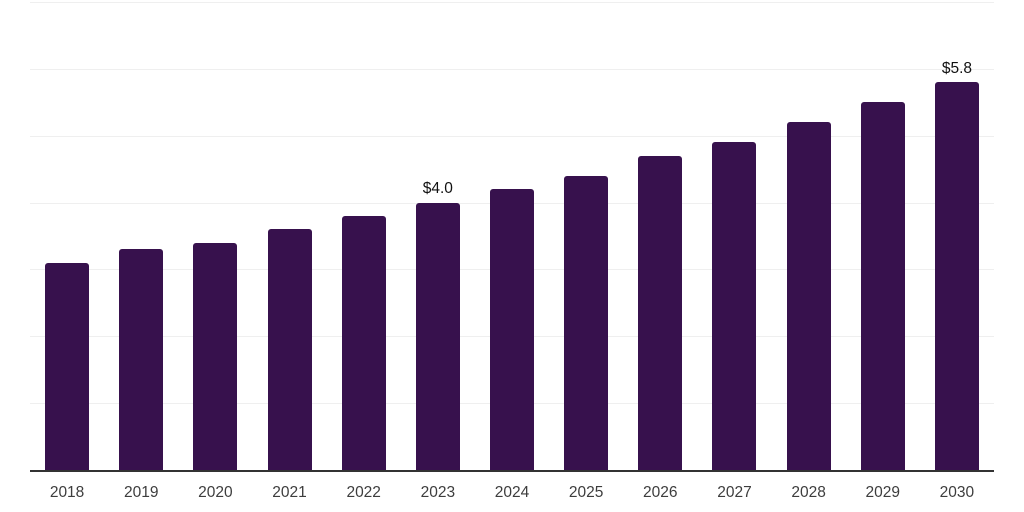 The width and height of the screenshot is (1024, 512). What do you see at coordinates (734, 306) in the screenshot?
I see `bar-2027` at bounding box center [734, 306].